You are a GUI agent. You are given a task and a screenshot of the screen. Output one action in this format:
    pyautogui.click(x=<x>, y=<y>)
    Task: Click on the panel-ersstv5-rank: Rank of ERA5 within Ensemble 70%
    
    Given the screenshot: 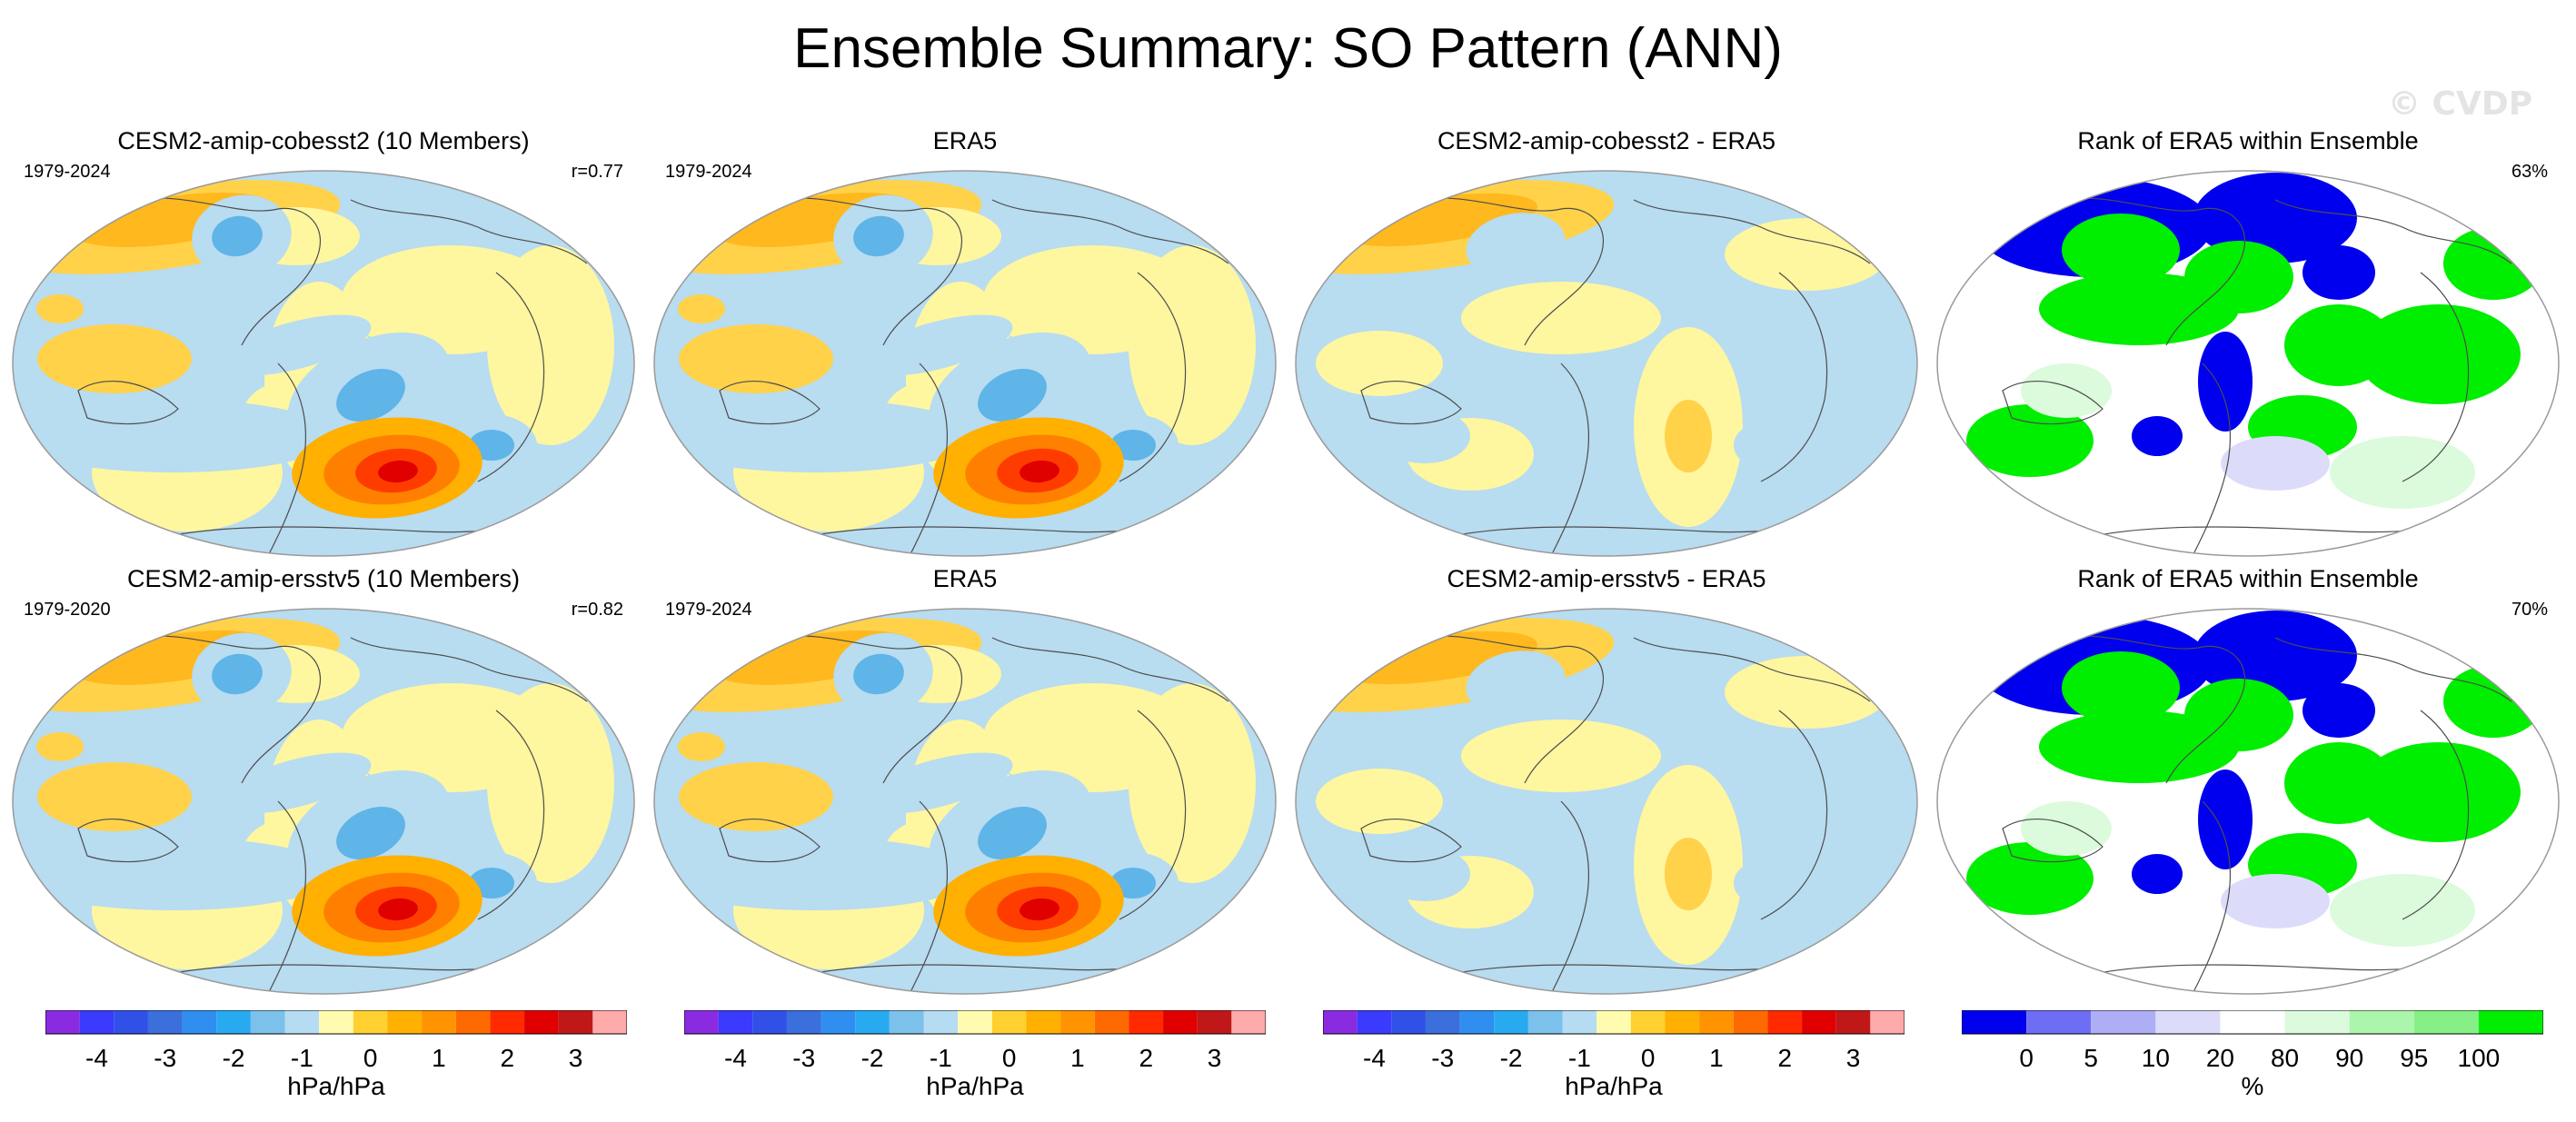 What is the action you would take?
    pyautogui.click(x=2248, y=783)
    